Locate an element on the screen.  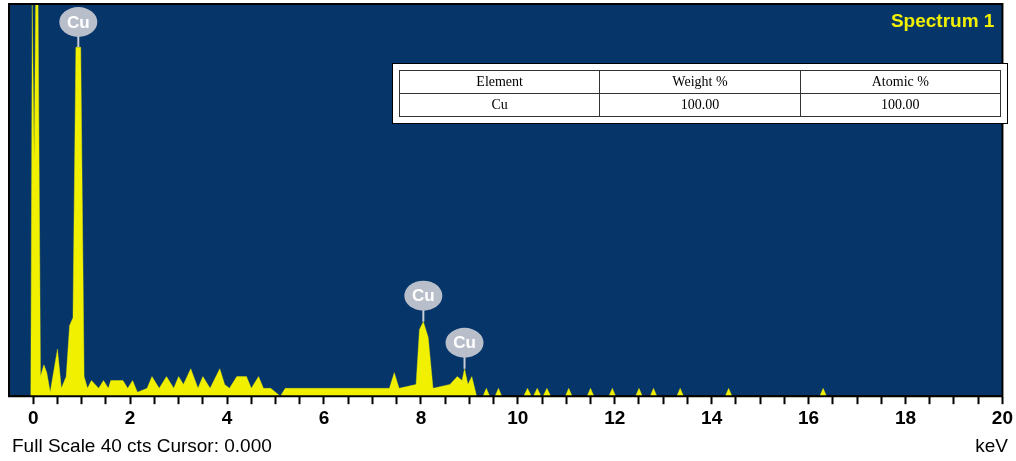
chart-title: Spectrum 1 is located at coordinates (942, 20).